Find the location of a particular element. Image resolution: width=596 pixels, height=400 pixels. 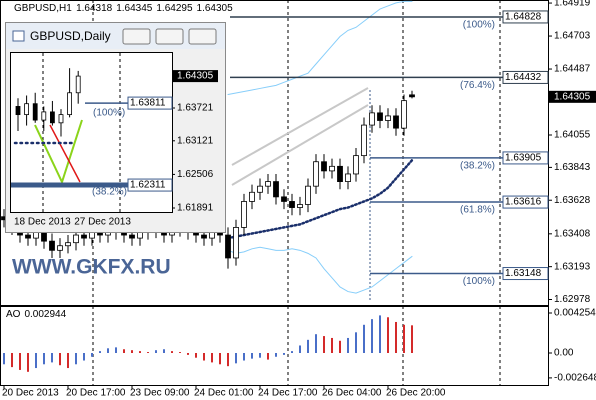

y-tick-label: 1.62506 is located at coordinates (195, 174).